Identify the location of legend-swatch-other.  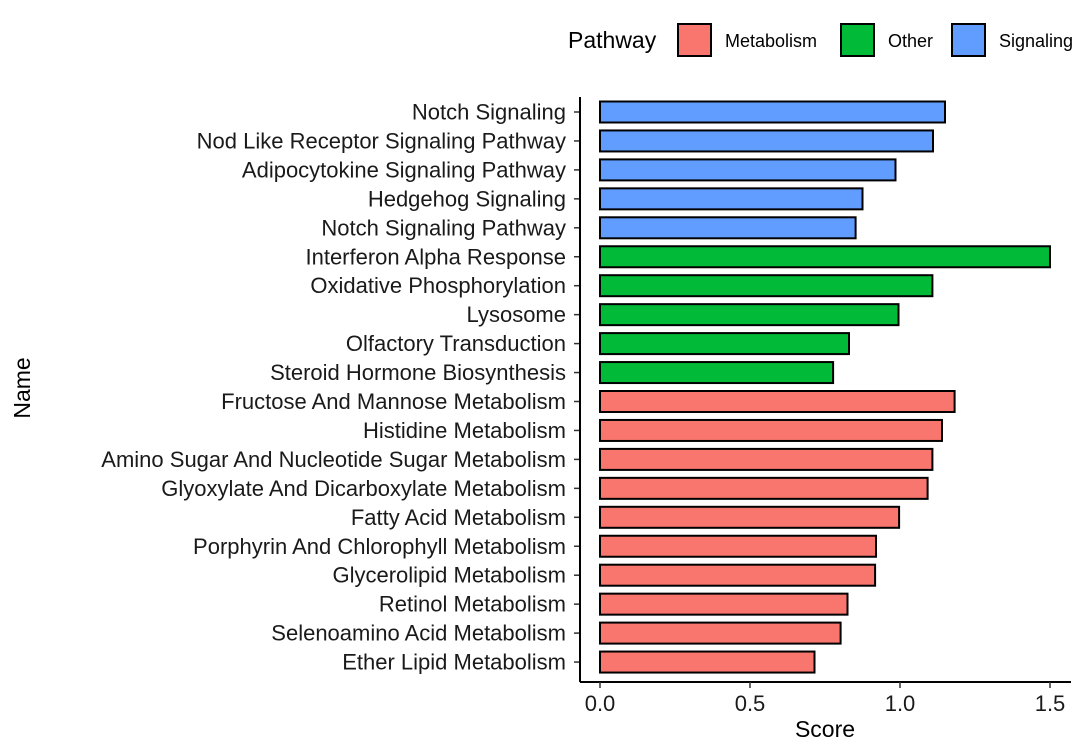
(857, 40).